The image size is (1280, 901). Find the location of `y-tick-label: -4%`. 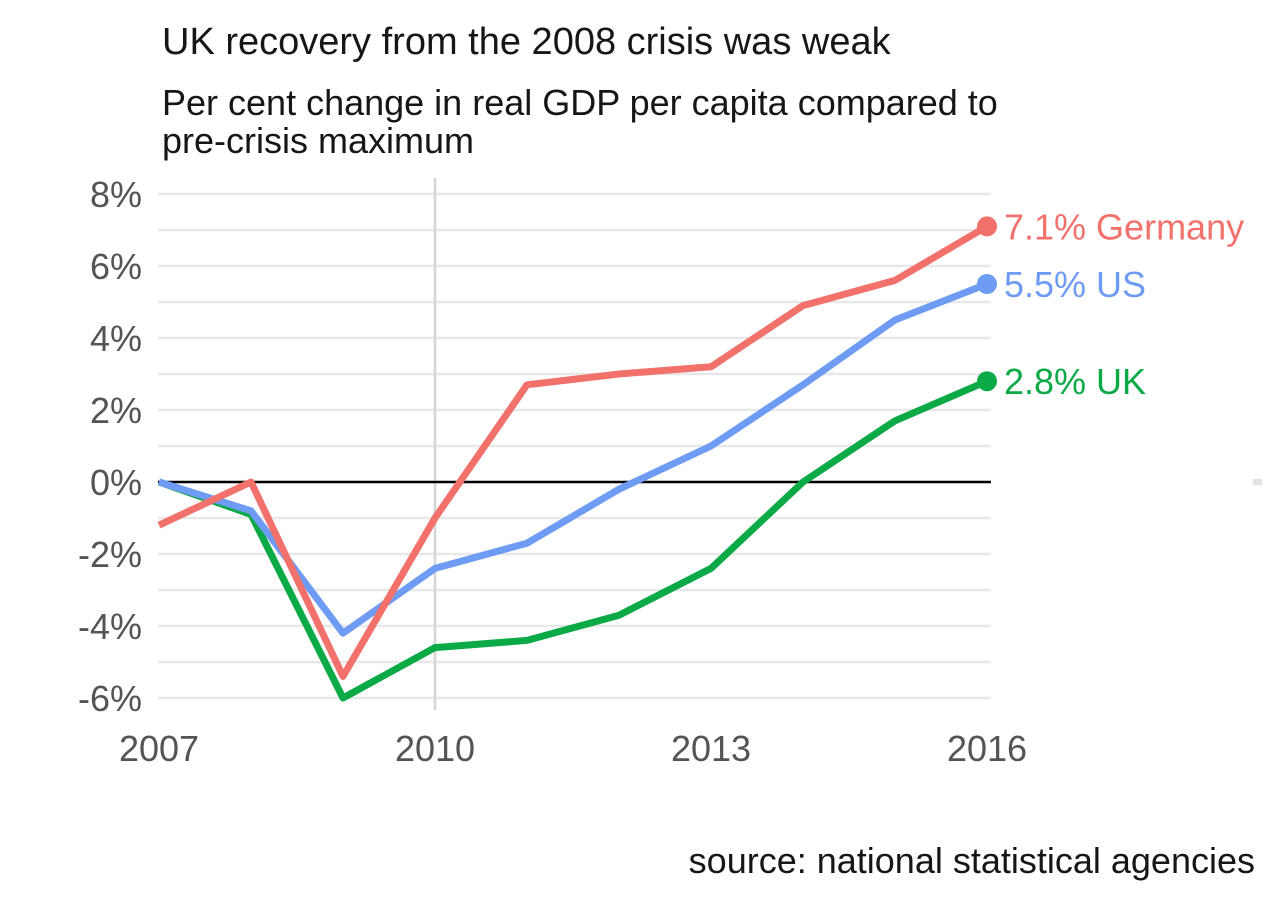

y-tick-label: -4% is located at coordinates (110, 626).